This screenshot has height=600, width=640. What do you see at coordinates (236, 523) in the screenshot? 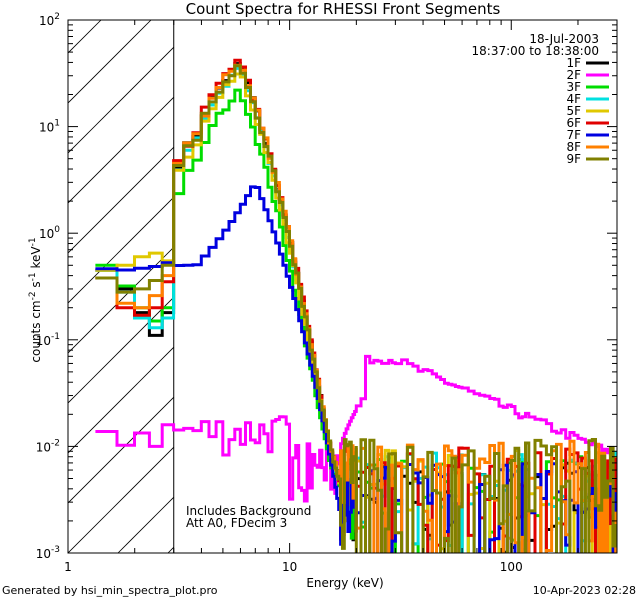
I see `annotation-attenuator: Att A0, FDecim 3` at bounding box center [236, 523].